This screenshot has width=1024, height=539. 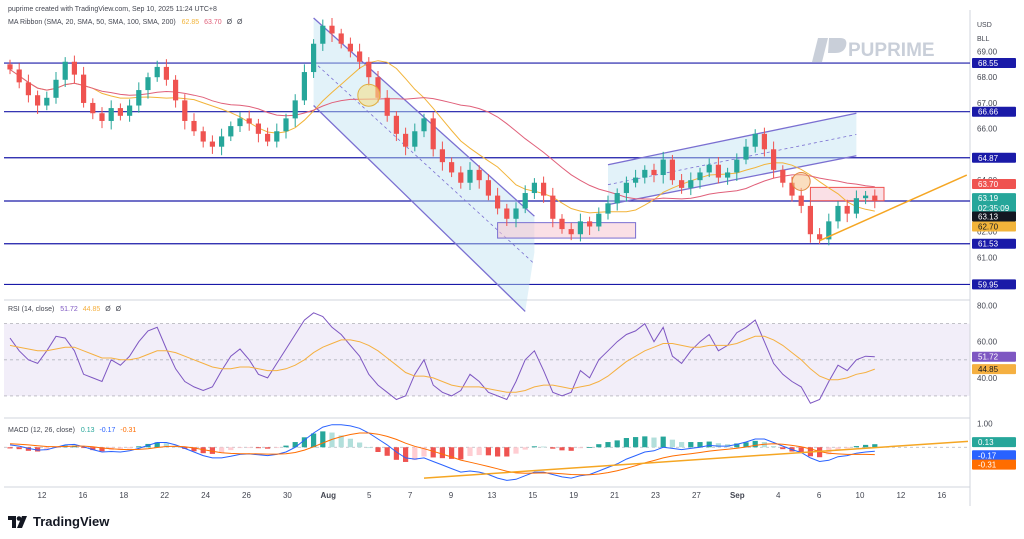 I want to click on rsi-legend: RSI (14, close) 51.72 44.85 Ø Ø, so click(x=65, y=309).